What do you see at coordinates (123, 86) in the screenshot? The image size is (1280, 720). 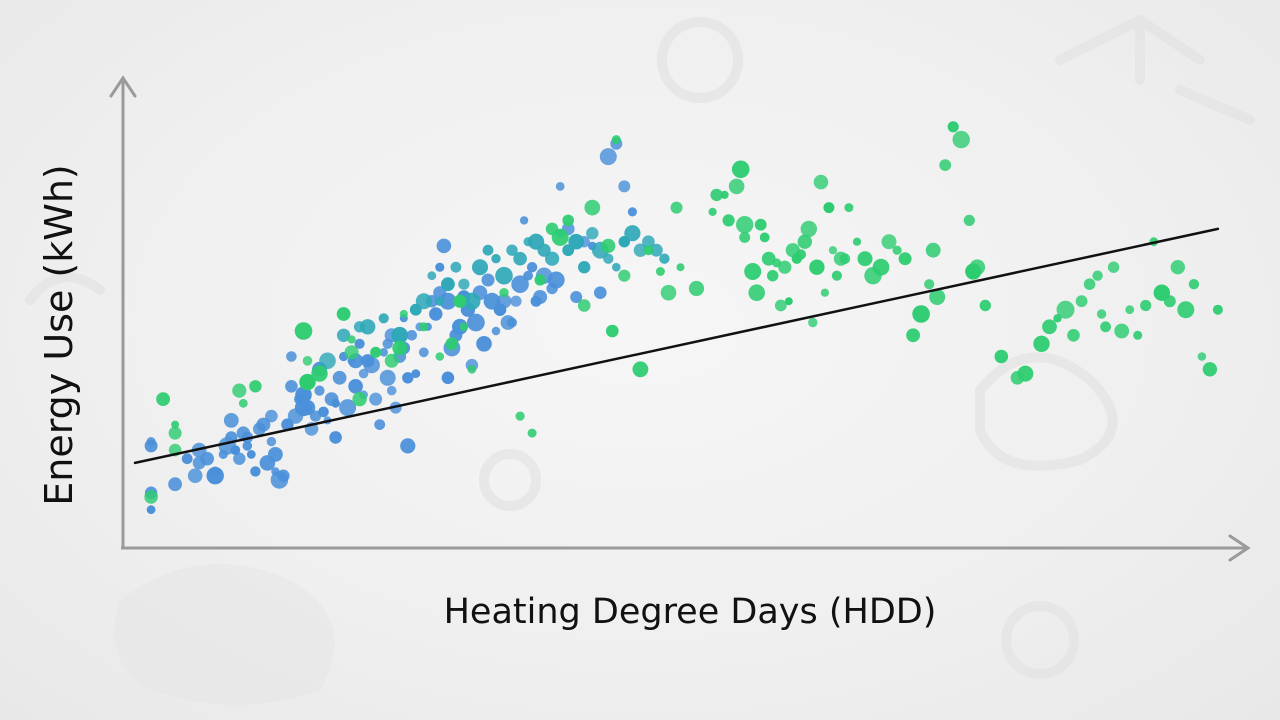 I see `y-axis-arrow` at bounding box center [123, 86].